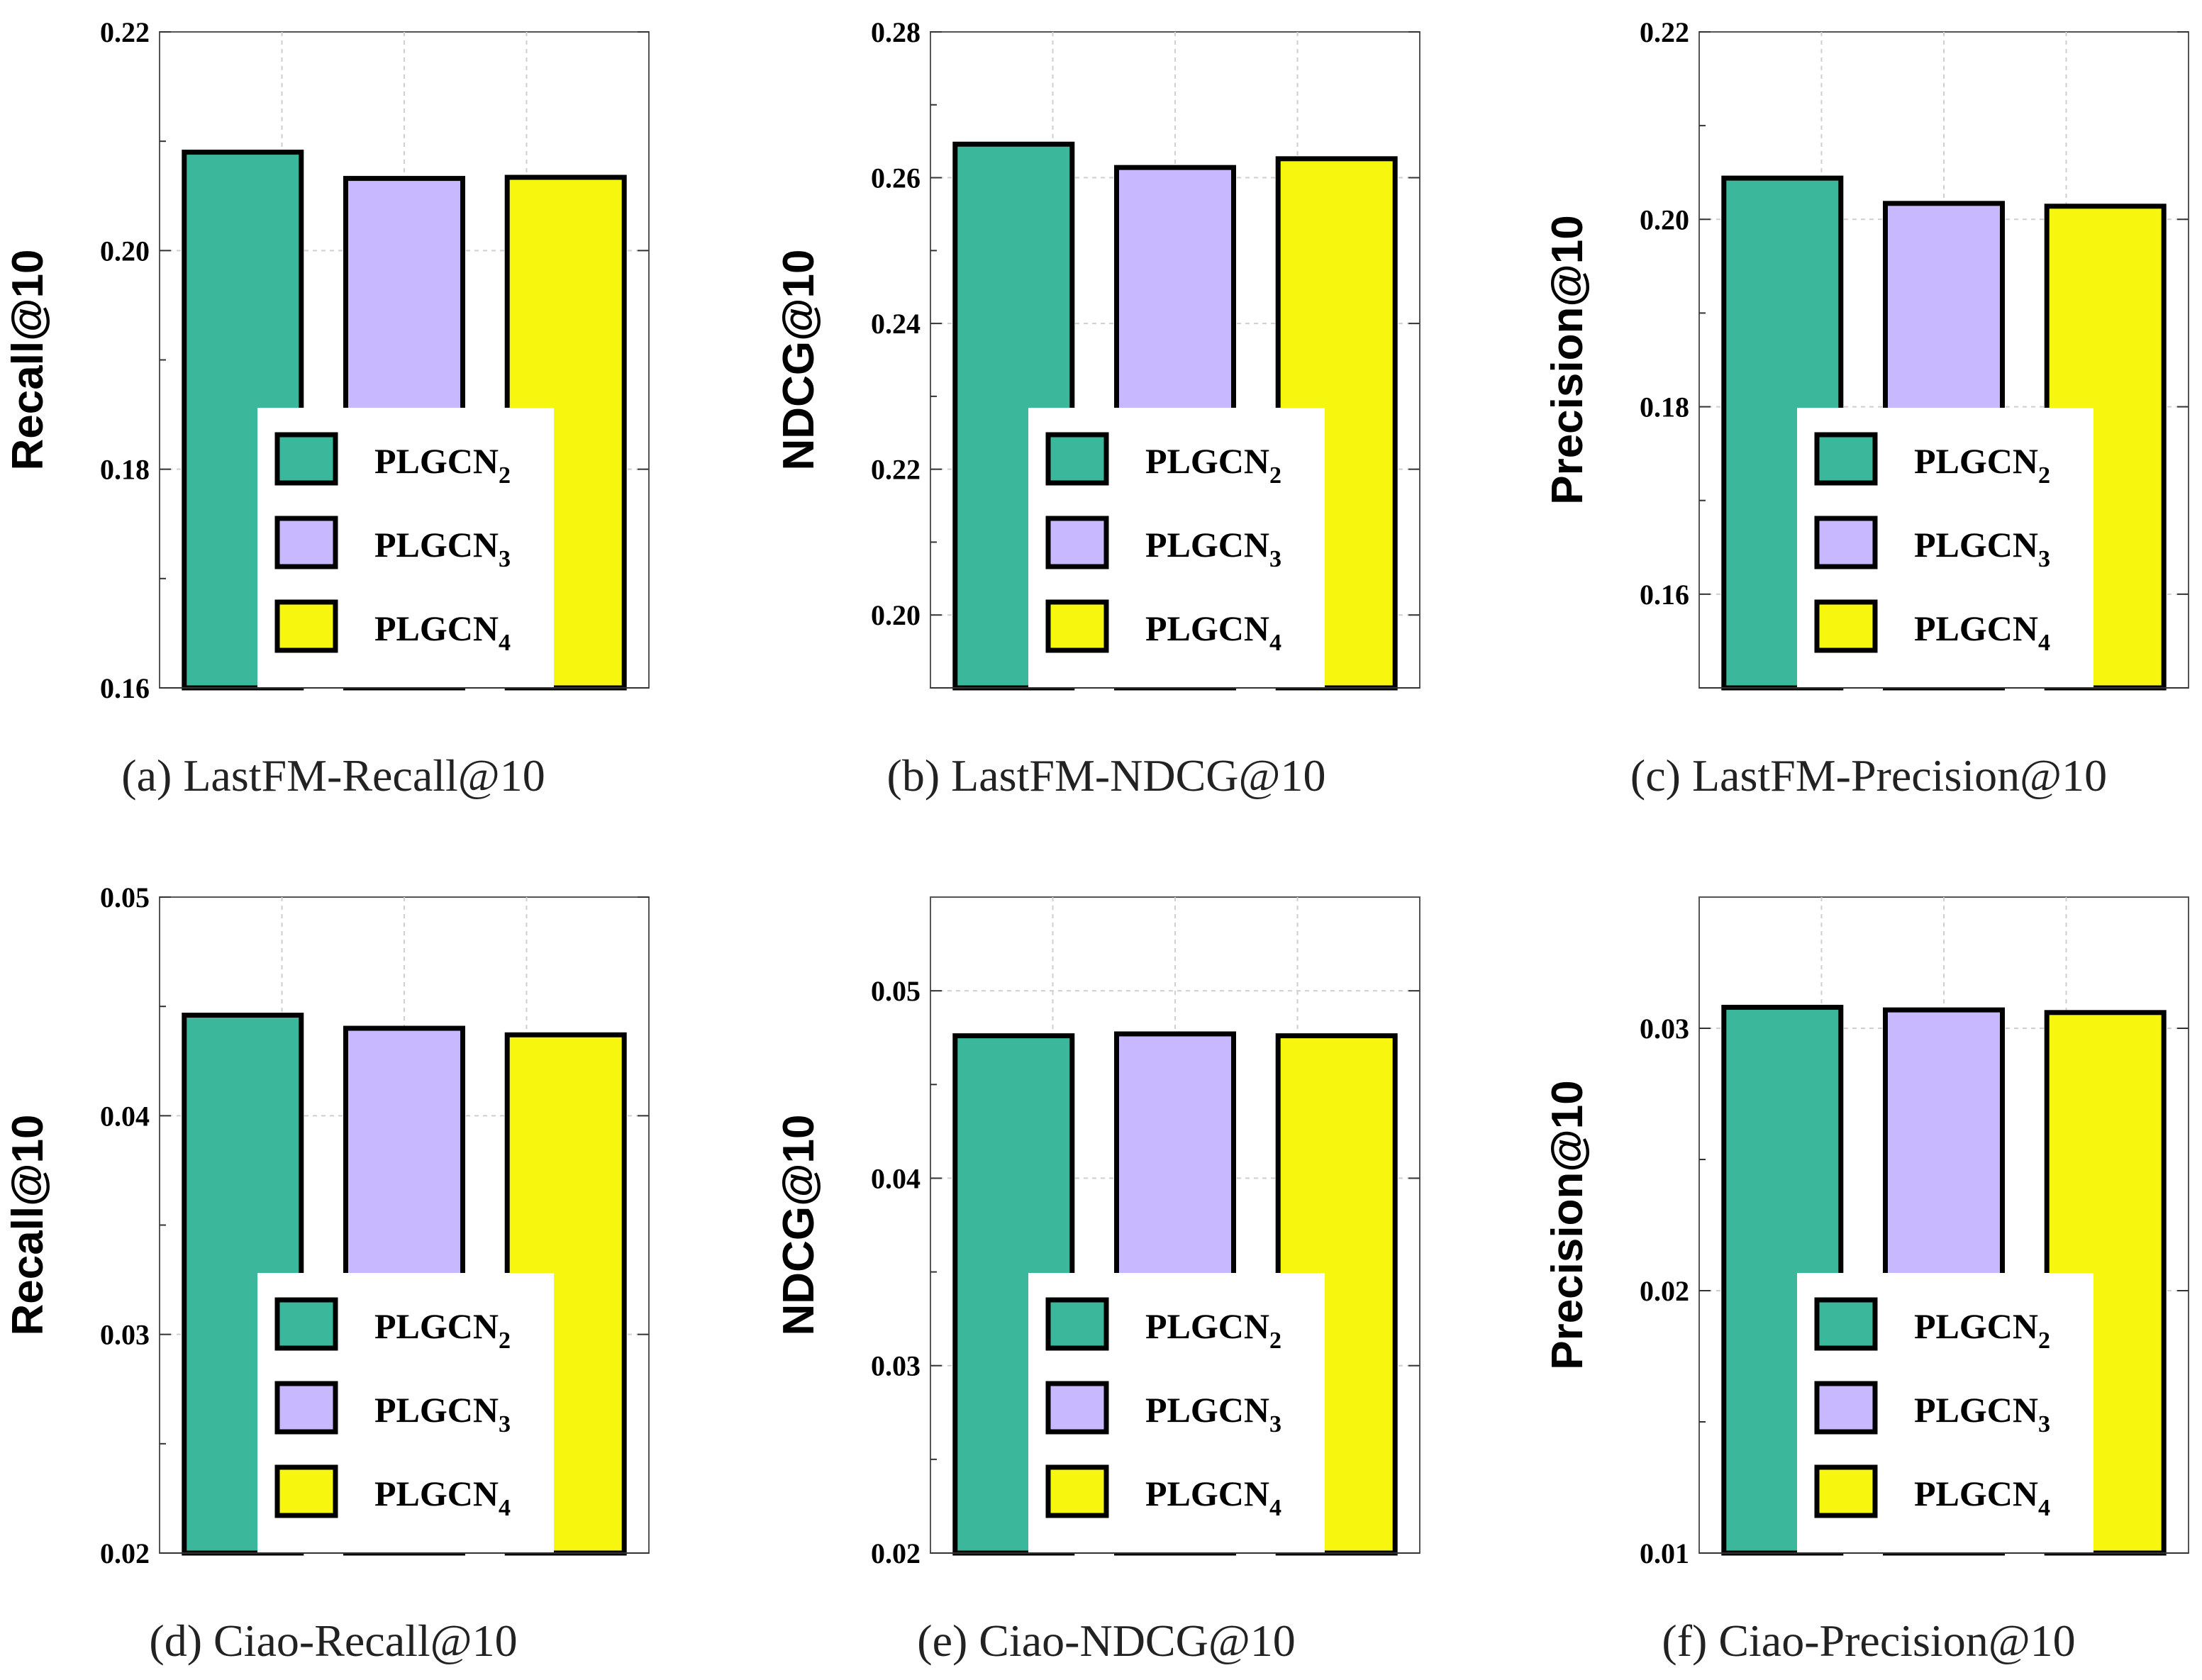 This screenshot has height=1680, width=2202. I want to click on y-tick-label: 0.28, so click(896, 32).